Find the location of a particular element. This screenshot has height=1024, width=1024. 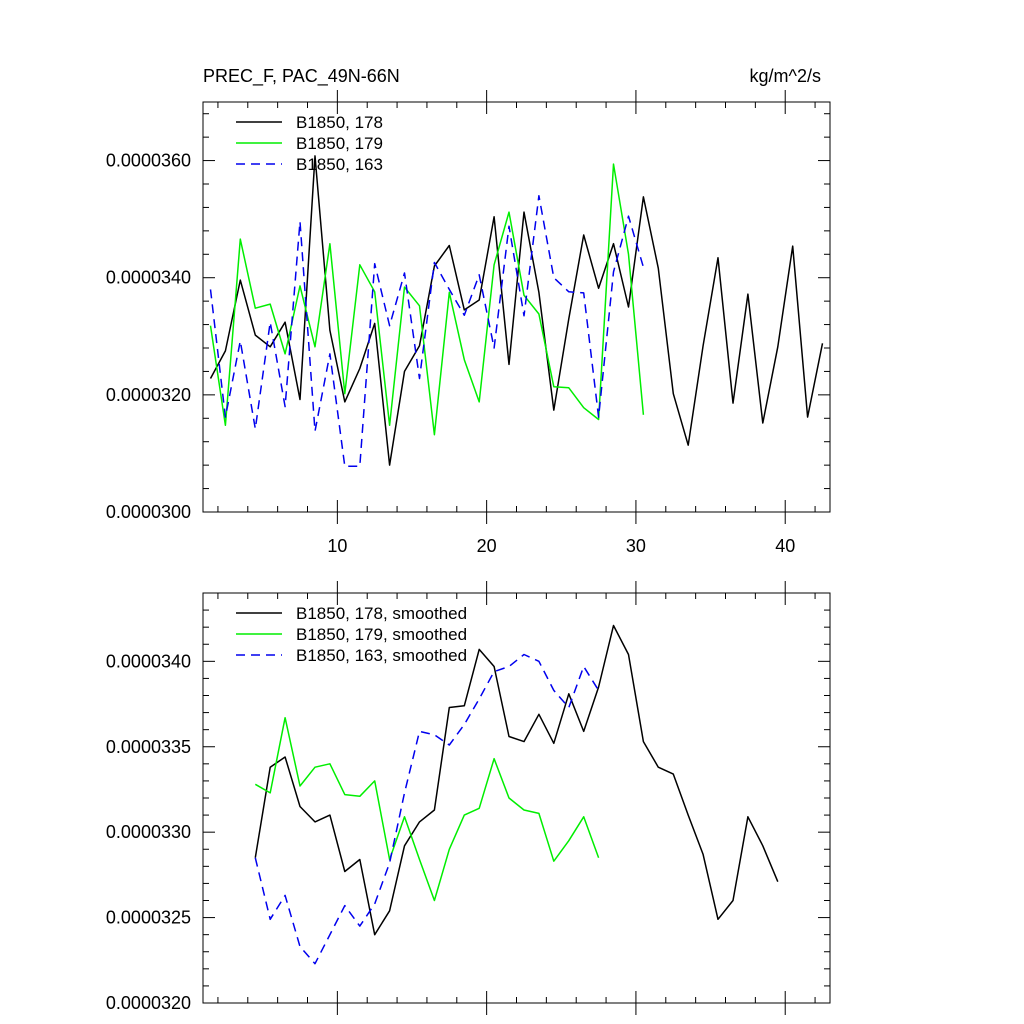

top-x-tick-label: 30 is located at coordinates (636, 546).